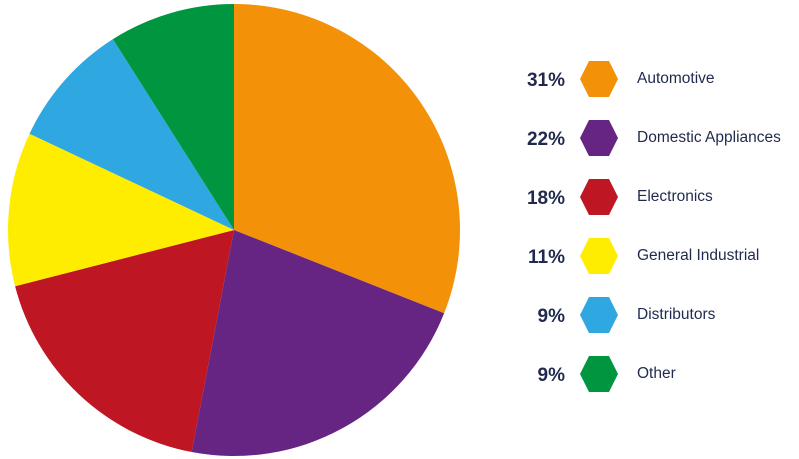 The height and width of the screenshot is (459, 799). Describe the element at coordinates (675, 196) in the screenshot. I see `legend-label: Electronics` at that location.